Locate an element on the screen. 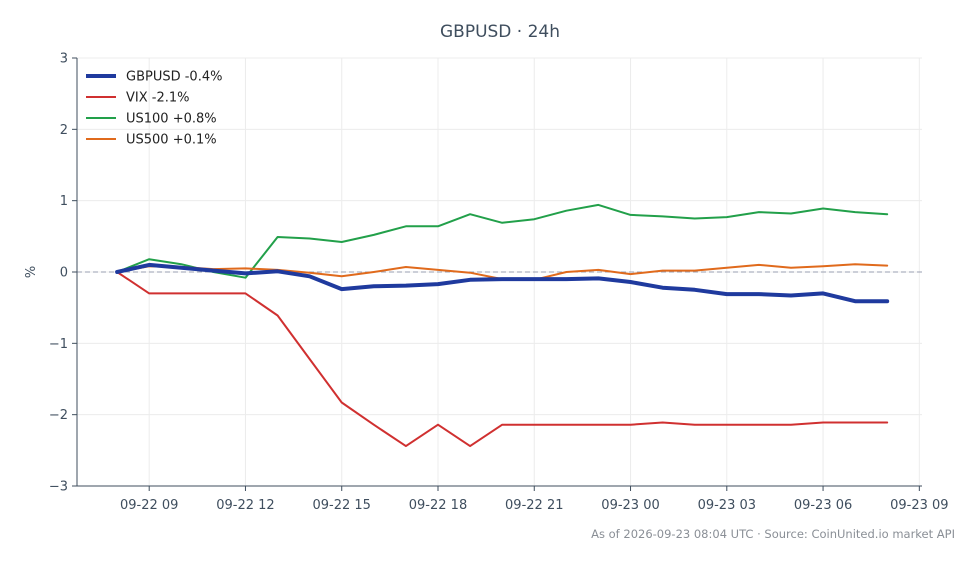 Image resolution: width=980 pixels, height=564 pixels. x-tick-label: 09-23 09 is located at coordinates (919, 505).